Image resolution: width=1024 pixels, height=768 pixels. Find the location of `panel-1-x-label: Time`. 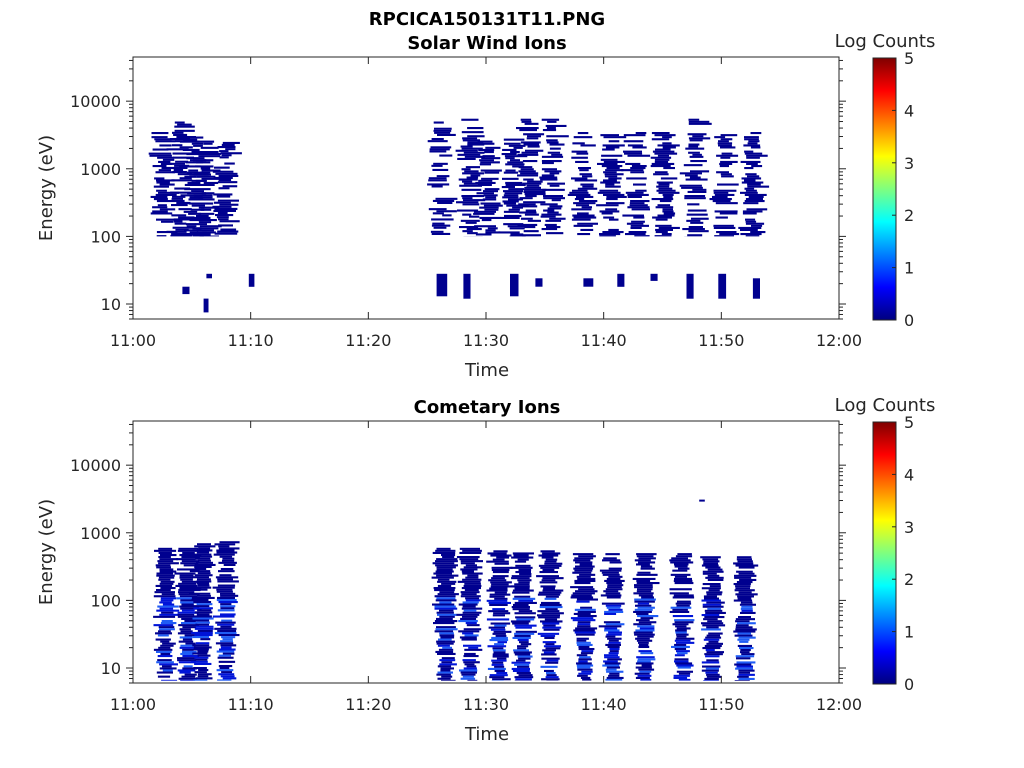

panel-1-x-label: Time is located at coordinates (486, 370).